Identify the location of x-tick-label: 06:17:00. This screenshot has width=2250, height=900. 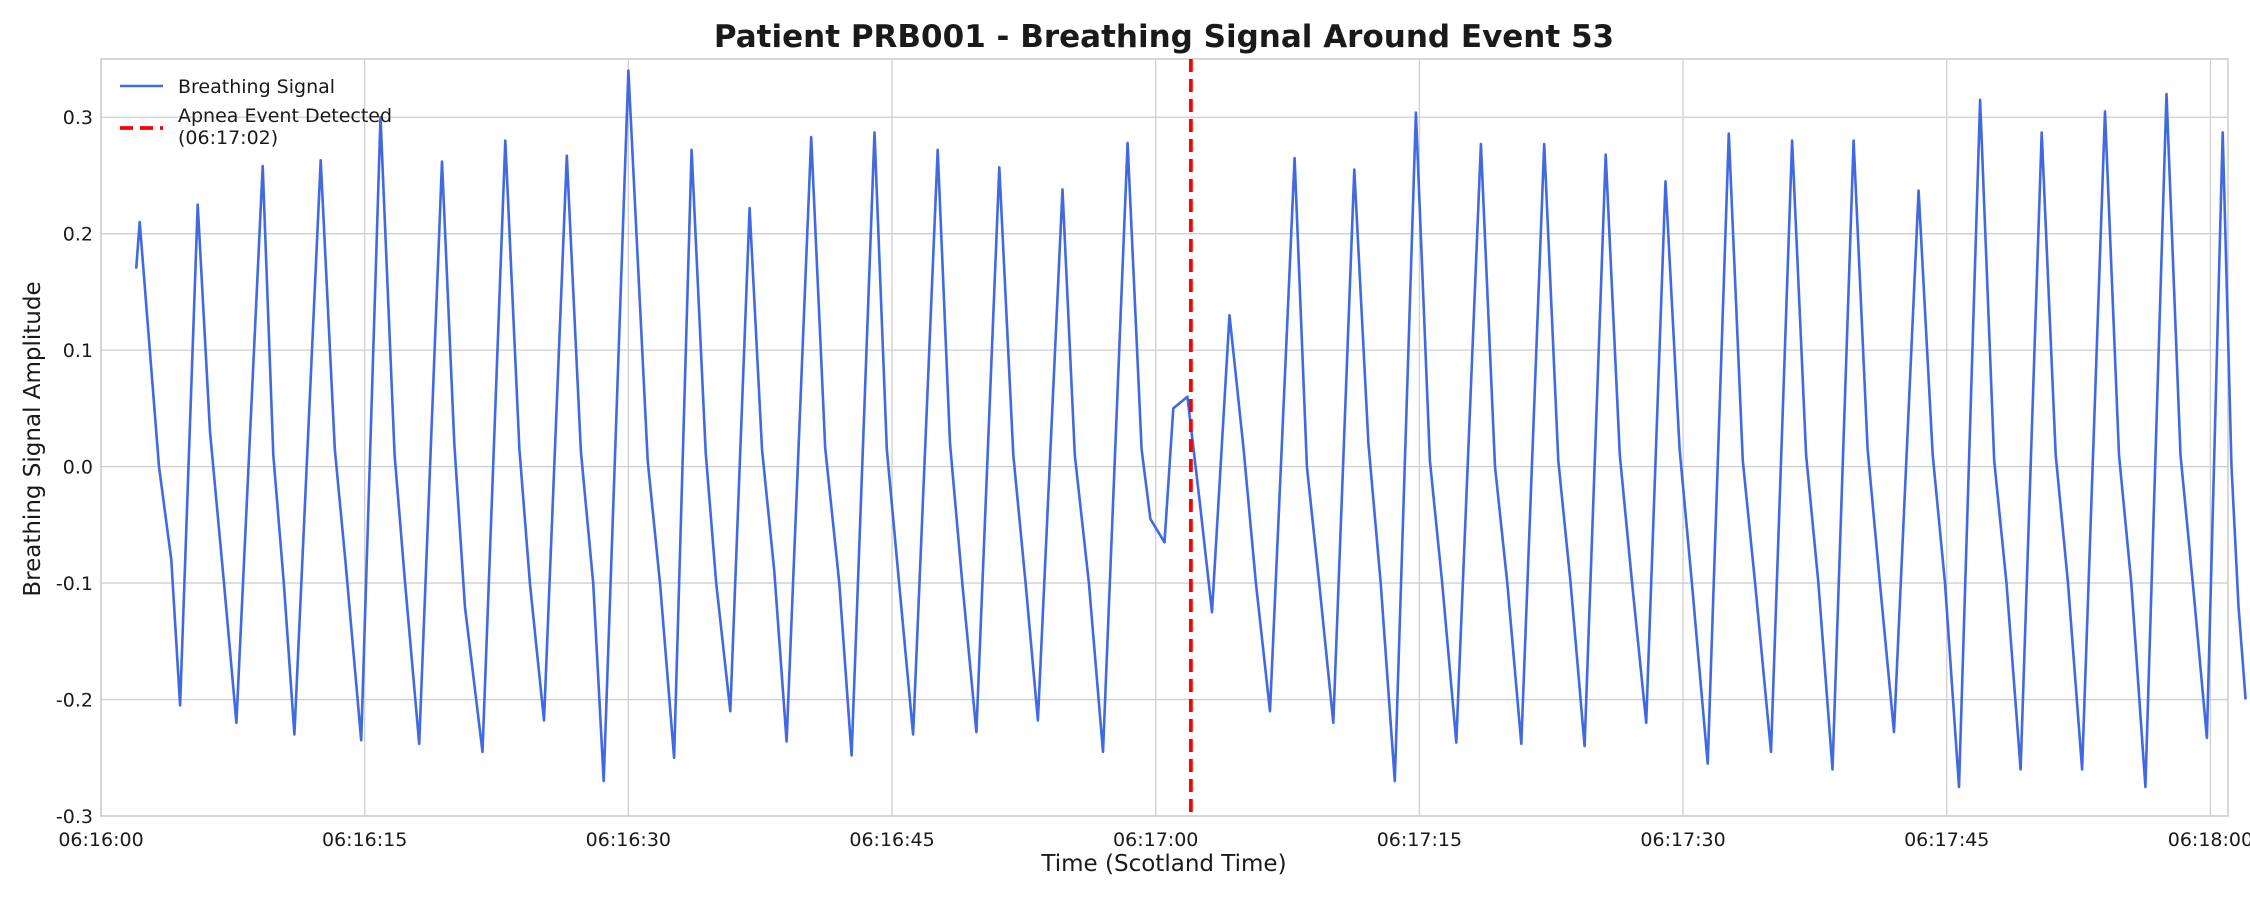
(1155, 840).